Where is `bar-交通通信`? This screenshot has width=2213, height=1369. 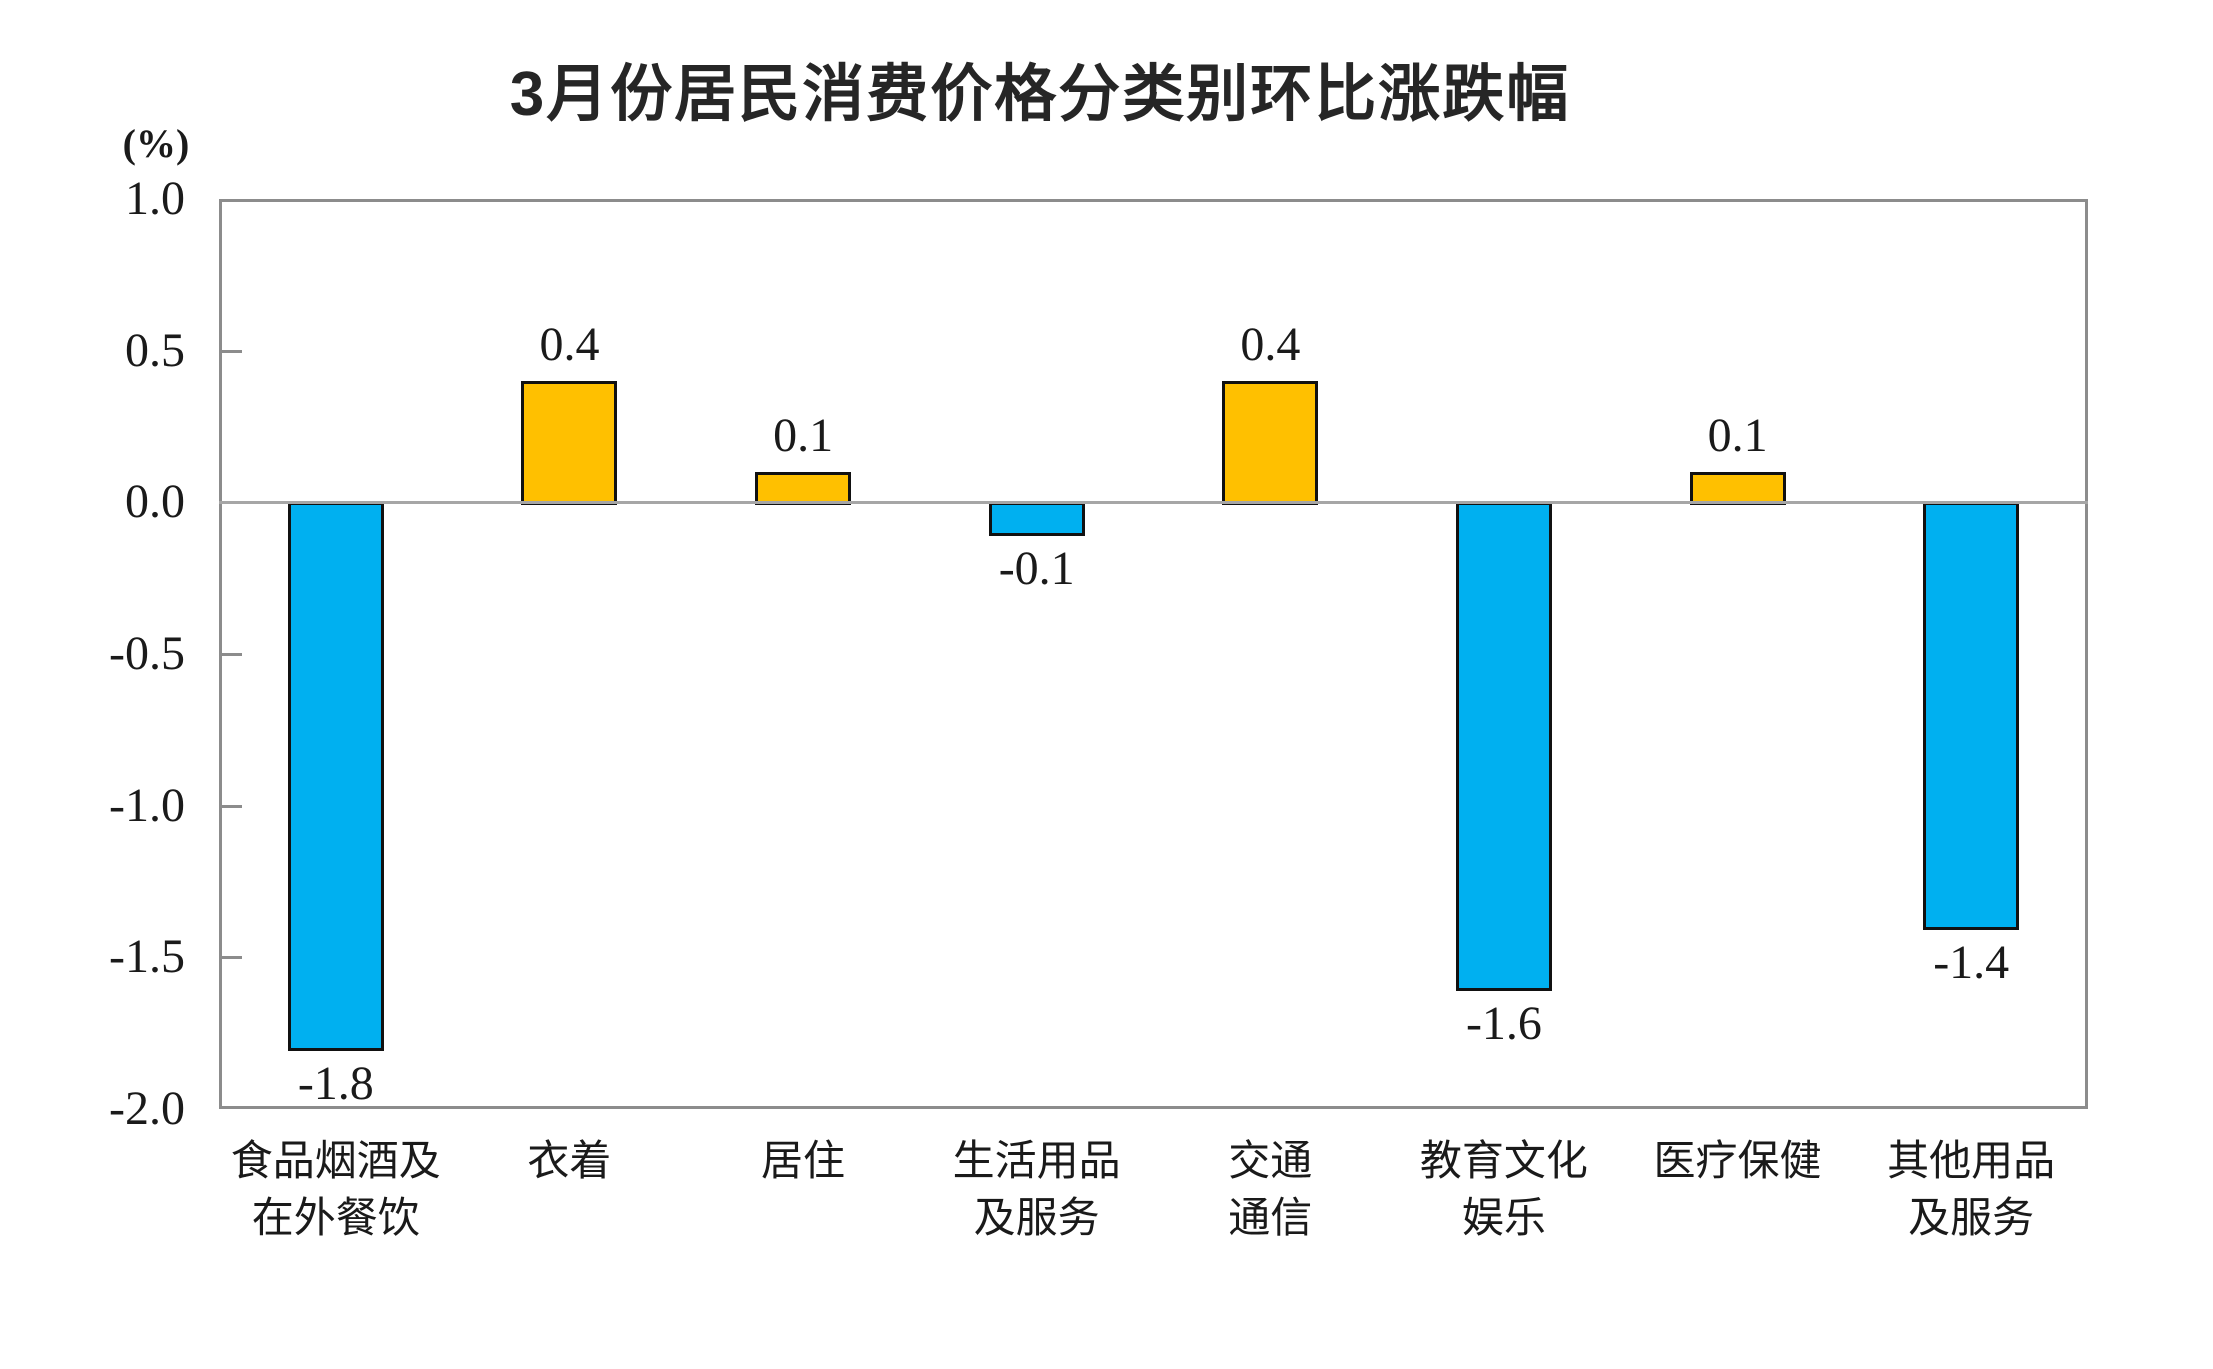 bar-交通通信 is located at coordinates (1270, 443).